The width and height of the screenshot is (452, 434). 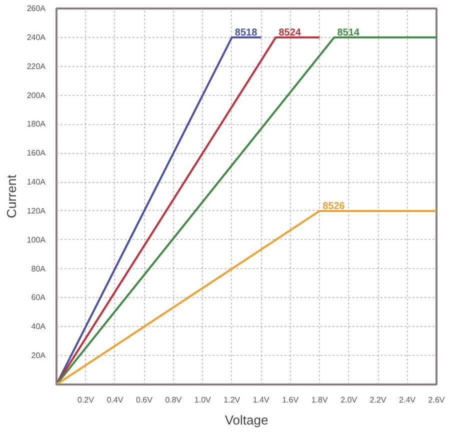 What do you see at coordinates (36, 239) in the screenshot?
I see `y-tick-label: 100A` at bounding box center [36, 239].